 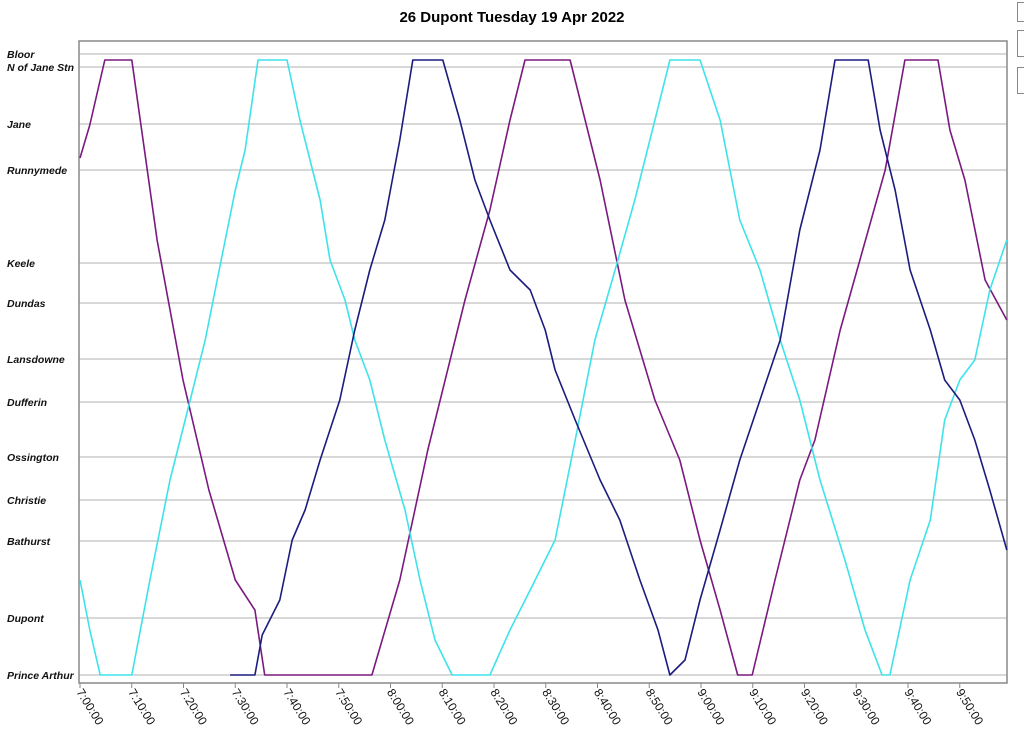 What do you see at coordinates (512, 17) in the screenshot?
I see `chart-title: 26 Dupont Tuesday 19 Apr 2022` at bounding box center [512, 17].